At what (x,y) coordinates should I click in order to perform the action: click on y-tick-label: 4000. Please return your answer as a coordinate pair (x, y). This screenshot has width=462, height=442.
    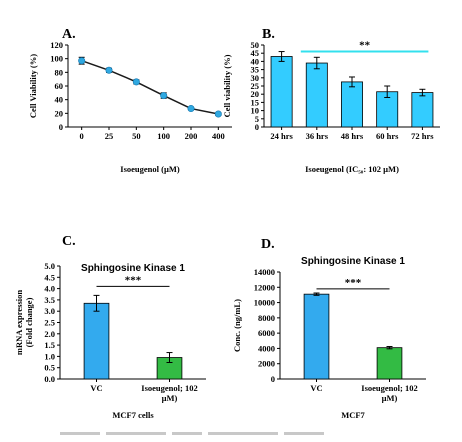
    Looking at the image, I should click on (266, 348).